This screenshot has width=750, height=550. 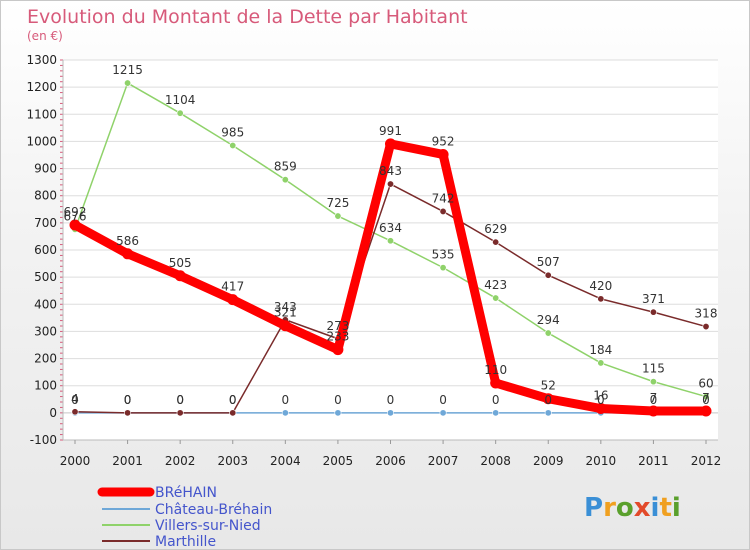 I want to click on x-tick-label: 2001, so click(x=127, y=461).